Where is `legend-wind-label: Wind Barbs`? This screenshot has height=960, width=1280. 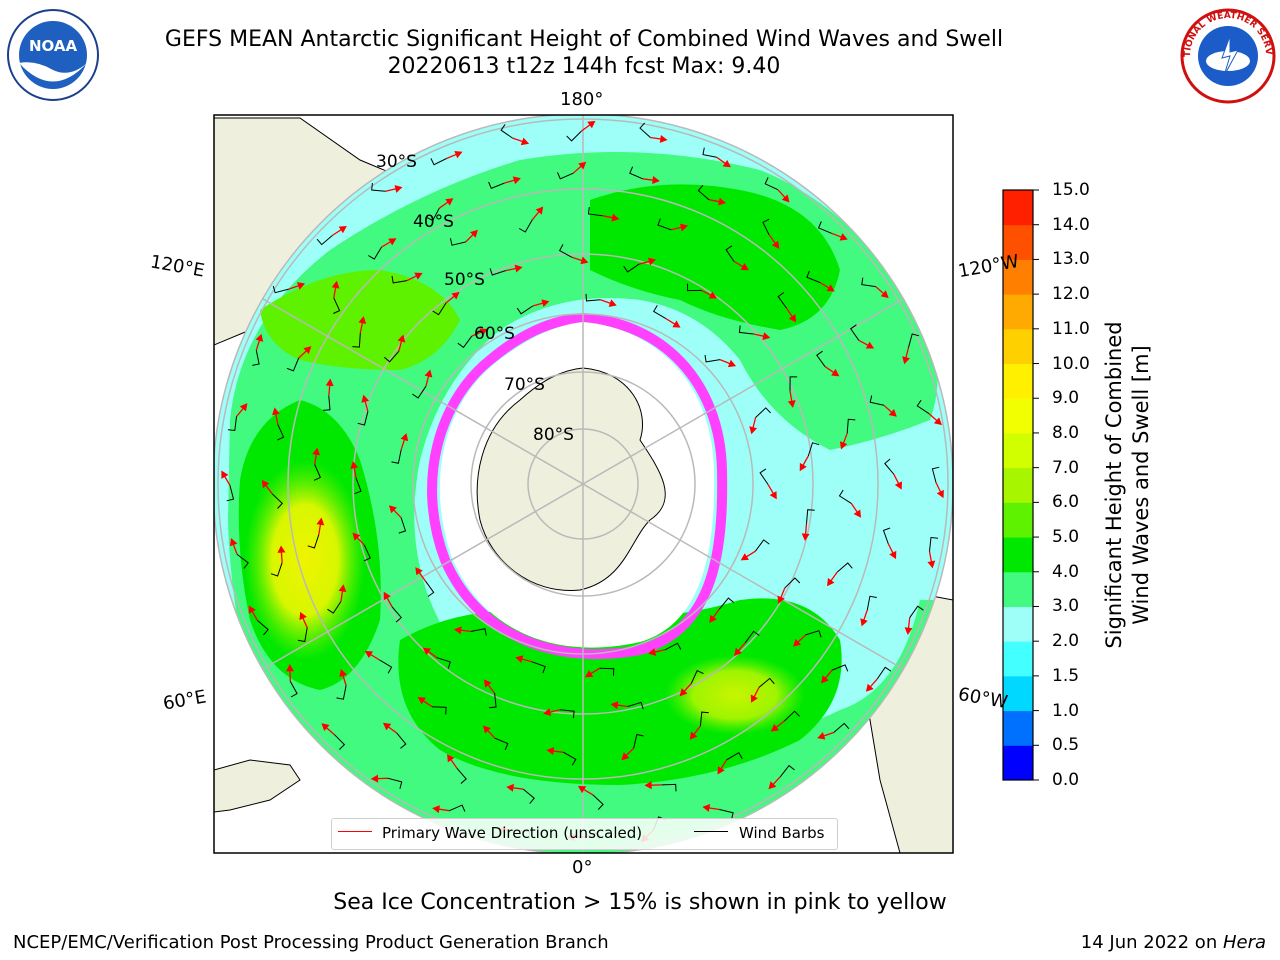 legend-wind-label: Wind Barbs is located at coordinates (782, 833).